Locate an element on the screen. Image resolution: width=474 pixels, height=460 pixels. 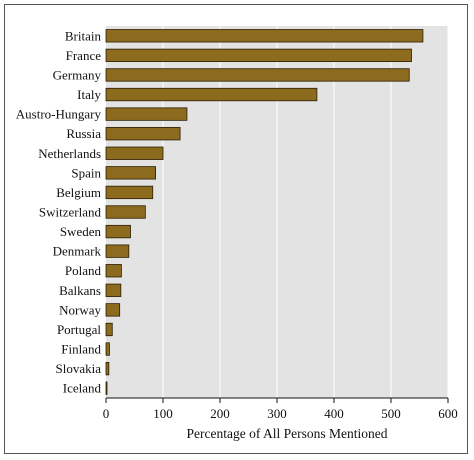
bar-france is located at coordinates (258, 55).